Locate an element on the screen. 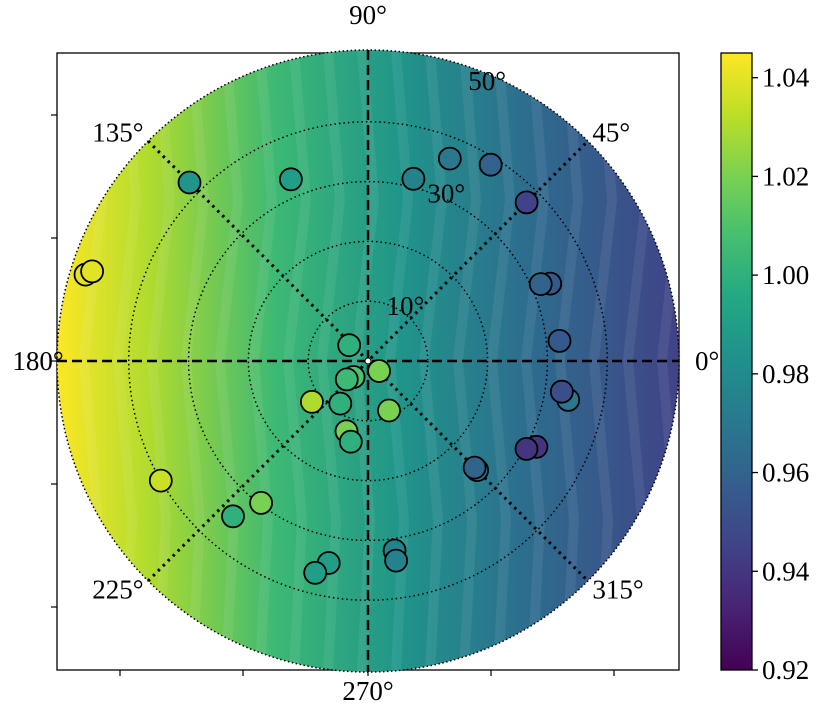 The height and width of the screenshot is (703, 830). colorbar-tick-label: 0.96 is located at coordinates (785, 473).